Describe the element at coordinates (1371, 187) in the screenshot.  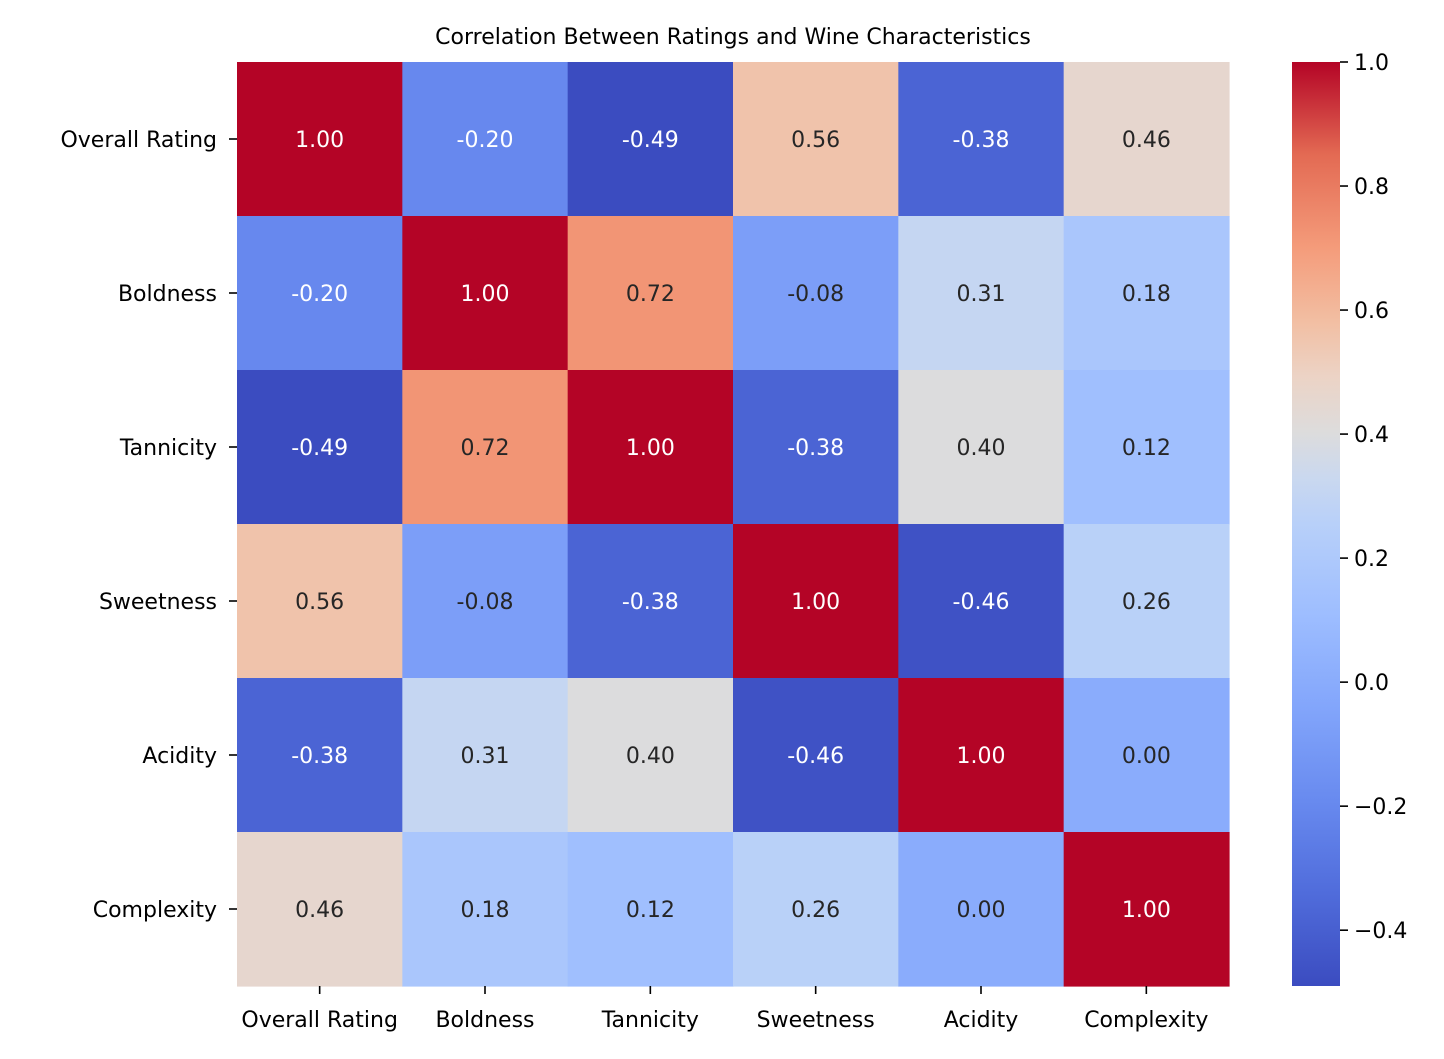
I see `colorbar-tick-label: 0.8` at that location.